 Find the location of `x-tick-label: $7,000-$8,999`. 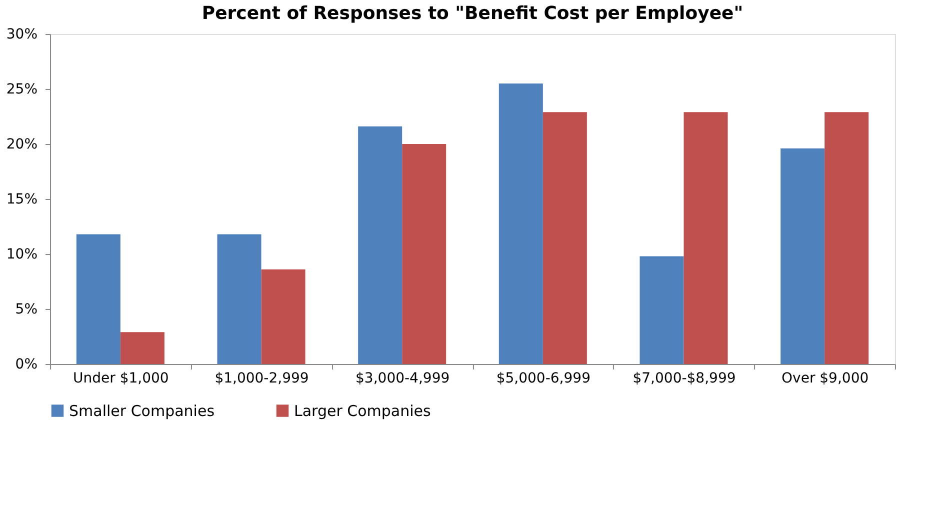

x-tick-label: $7,000-$8,999 is located at coordinates (684, 378).